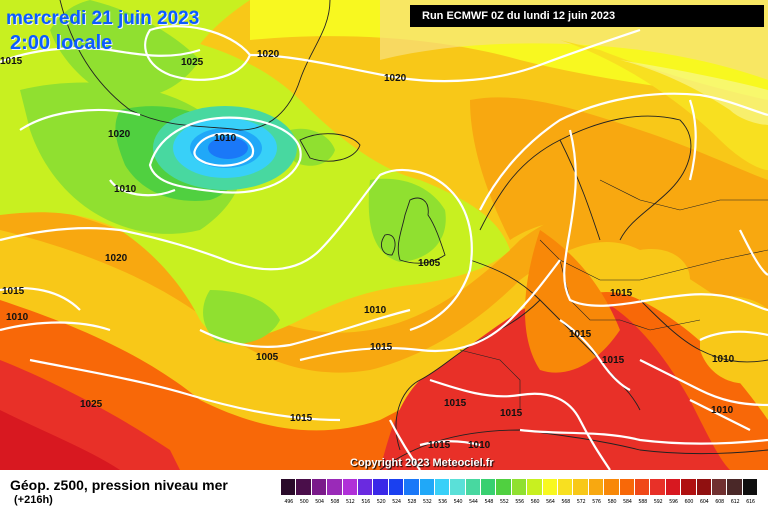 This screenshot has height=512, width=768. What do you see at coordinates (304, 502) in the screenshot?
I see `color-scale-value: 500` at bounding box center [304, 502].